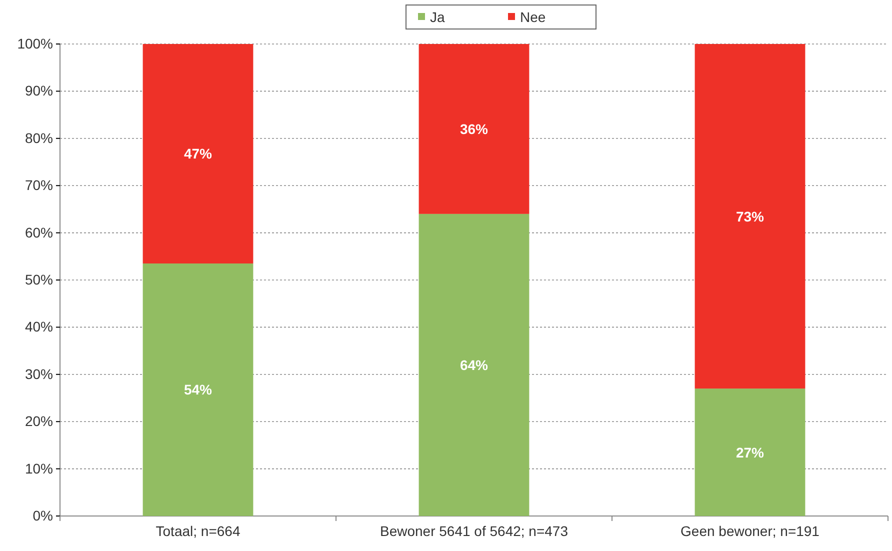 The width and height of the screenshot is (892, 551). What do you see at coordinates (437, 17) in the screenshot?
I see `legend-label: Ja` at bounding box center [437, 17].